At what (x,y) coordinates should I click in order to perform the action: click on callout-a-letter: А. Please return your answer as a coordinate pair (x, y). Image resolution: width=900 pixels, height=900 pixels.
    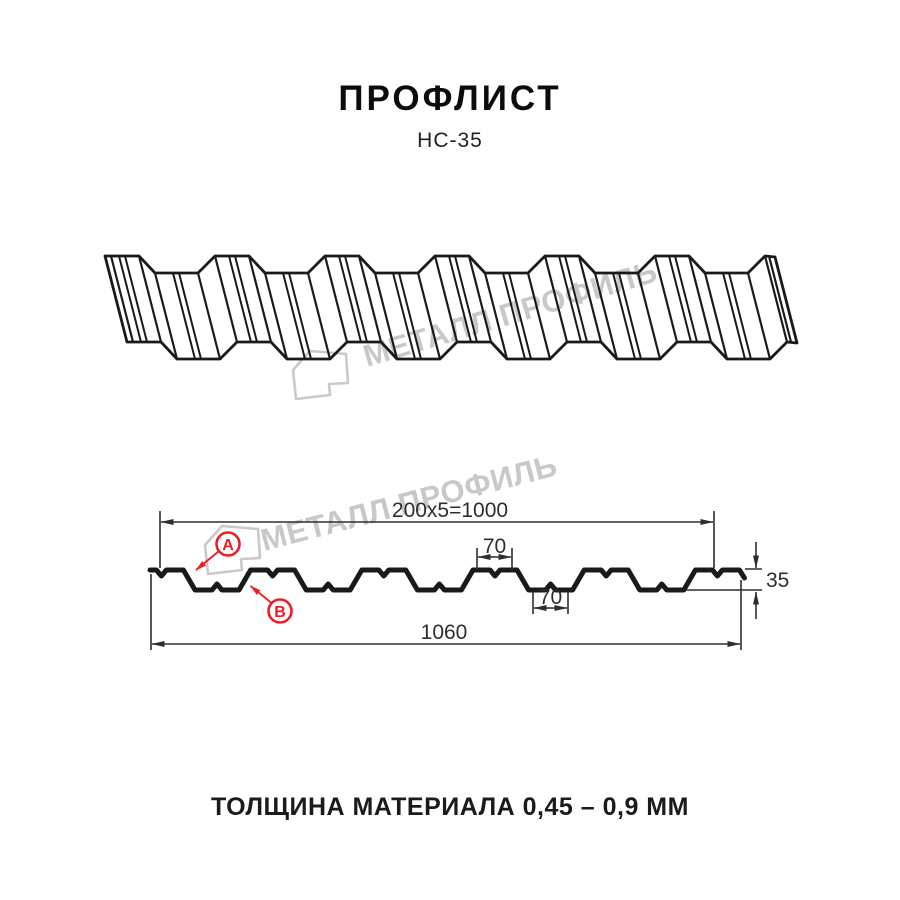
    Looking at the image, I should click on (228, 545).